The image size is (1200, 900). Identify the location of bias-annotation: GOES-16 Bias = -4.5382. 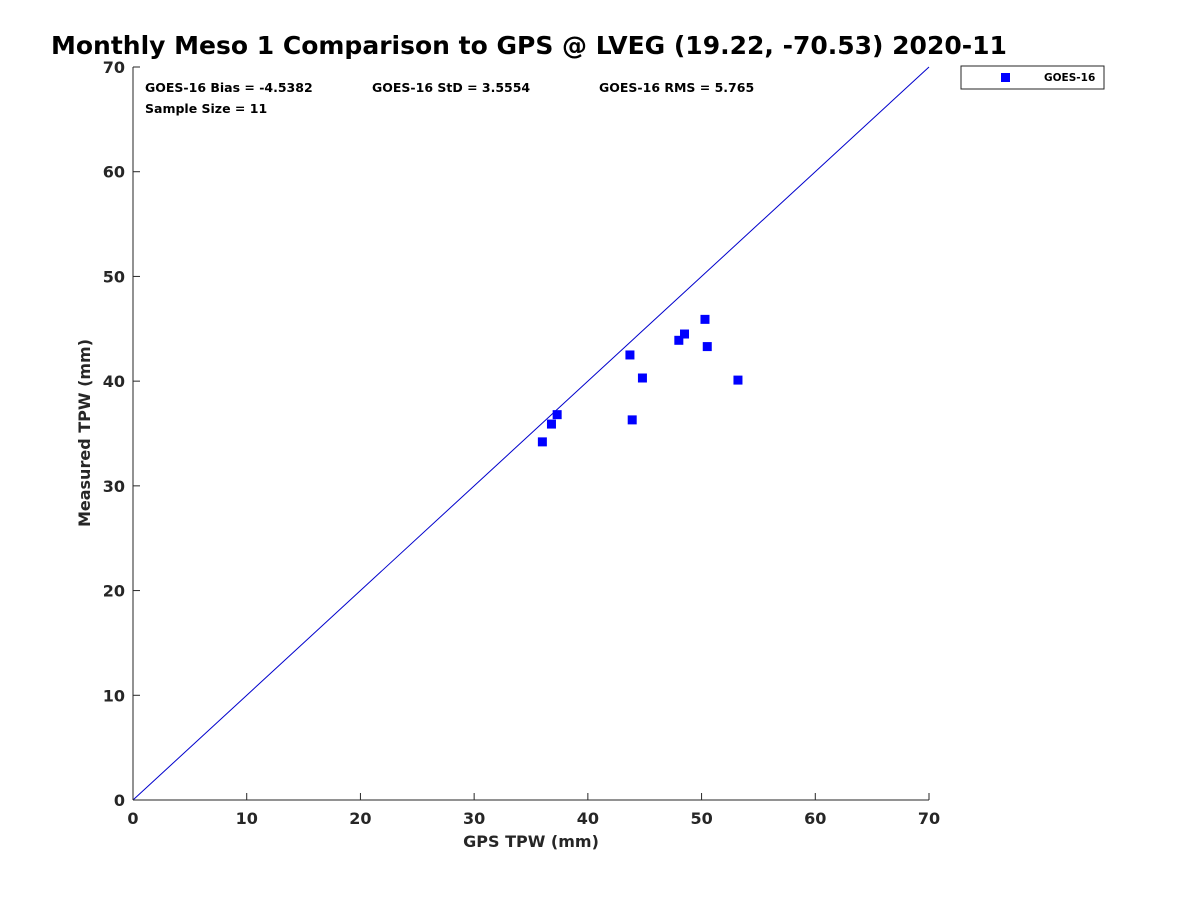
(229, 87).